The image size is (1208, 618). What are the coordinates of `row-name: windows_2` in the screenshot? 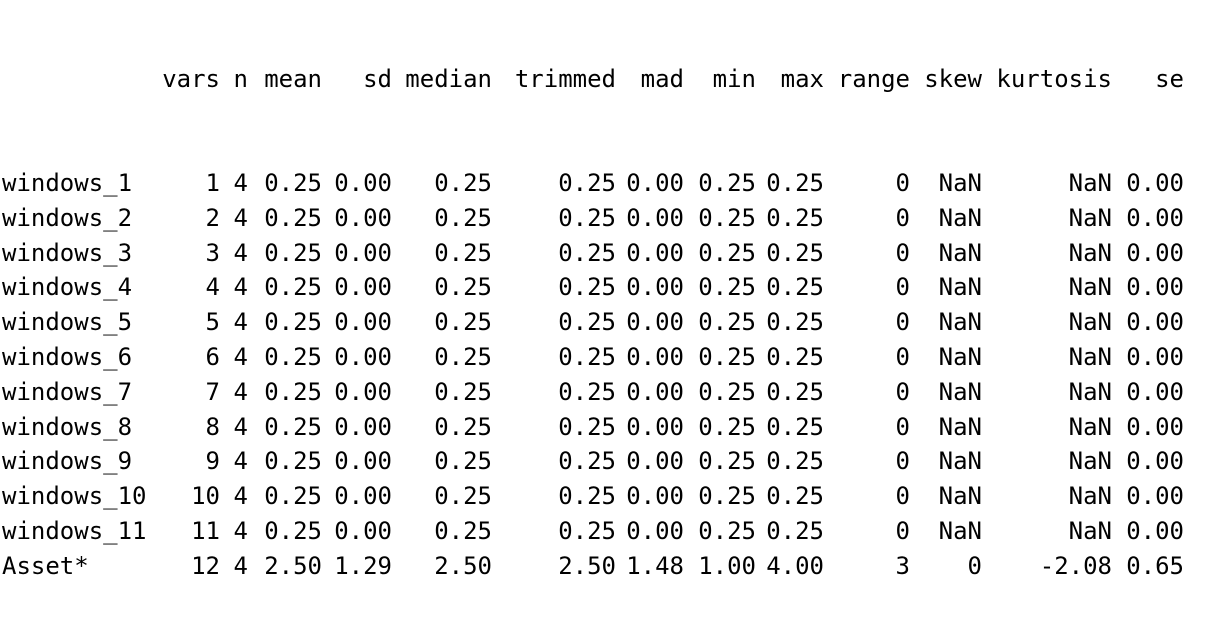 It's located at (67, 217).